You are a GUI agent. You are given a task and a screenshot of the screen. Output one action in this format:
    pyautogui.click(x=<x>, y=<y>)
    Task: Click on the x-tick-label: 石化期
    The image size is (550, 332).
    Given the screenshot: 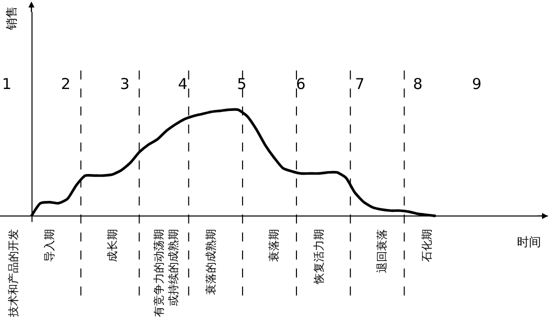 What is the action you would take?
    pyautogui.click(x=427, y=245)
    